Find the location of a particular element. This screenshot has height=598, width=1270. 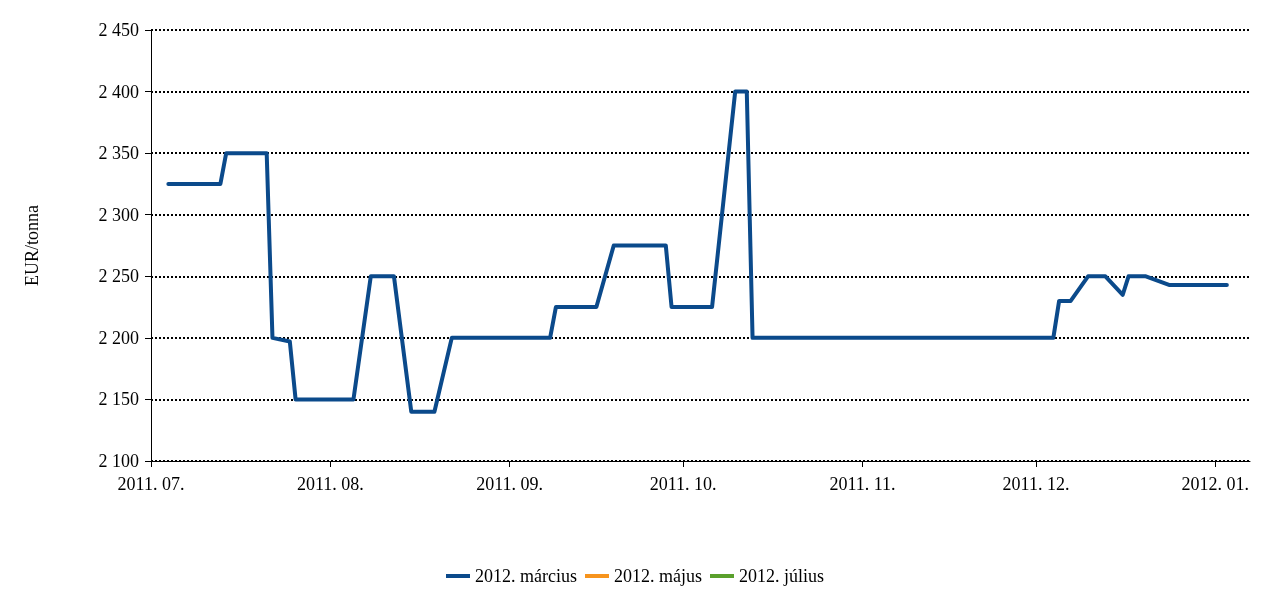

y-tick-label: 2 350 is located at coordinates (118, 153).